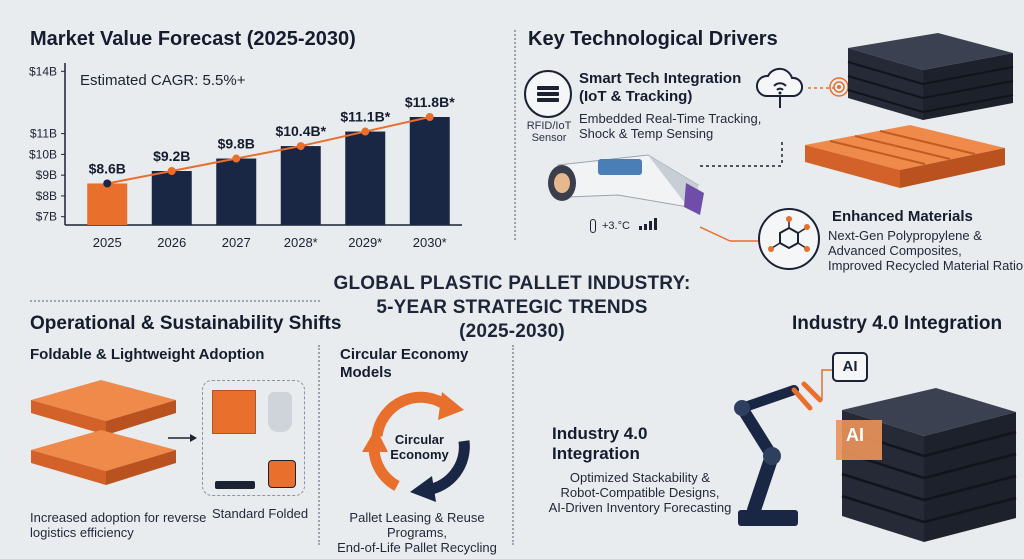 This screenshot has width=1024, height=559. I want to click on industry-desc-2: Robot-Compatible Designs,, so click(640, 492).